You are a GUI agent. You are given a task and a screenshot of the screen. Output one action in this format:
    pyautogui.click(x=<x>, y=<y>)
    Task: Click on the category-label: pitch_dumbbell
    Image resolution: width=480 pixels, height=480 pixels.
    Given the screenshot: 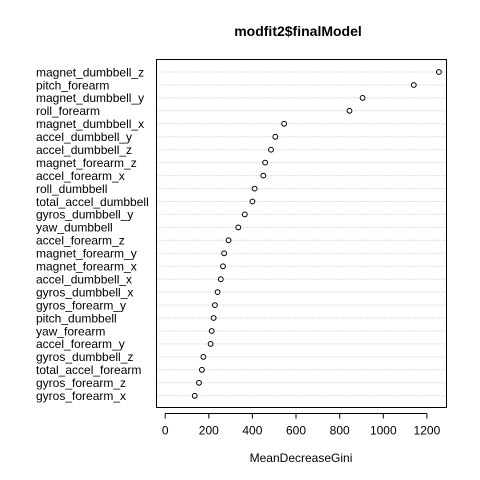 What is the action you would take?
    pyautogui.click(x=76, y=318)
    